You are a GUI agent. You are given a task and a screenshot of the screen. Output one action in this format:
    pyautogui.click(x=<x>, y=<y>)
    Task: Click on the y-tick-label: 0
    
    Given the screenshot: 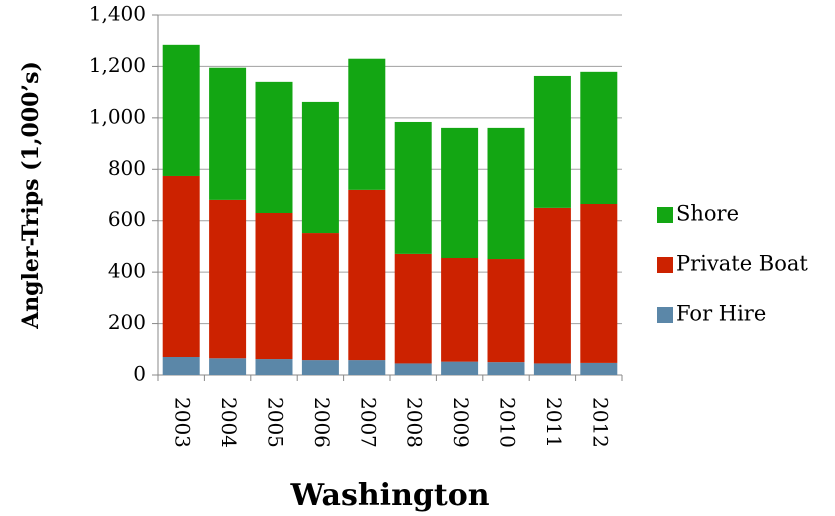 What is the action you would take?
    pyautogui.click(x=139, y=374)
    